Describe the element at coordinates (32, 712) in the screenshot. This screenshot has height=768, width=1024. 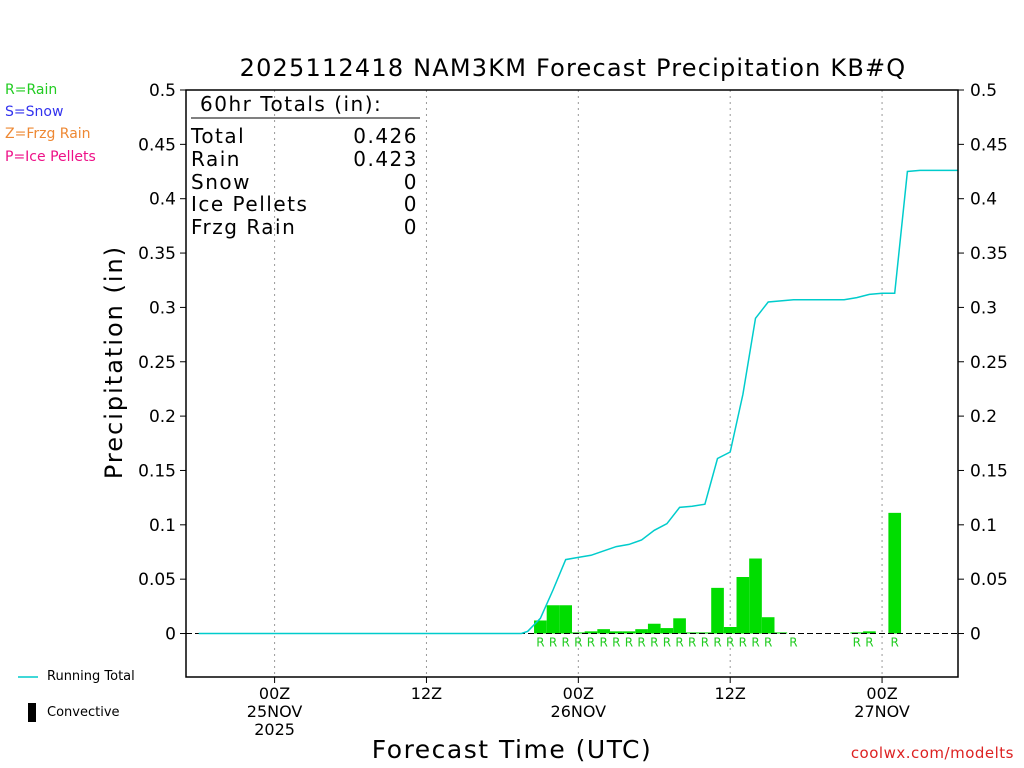
I see `convective-legend-swatch` at that location.